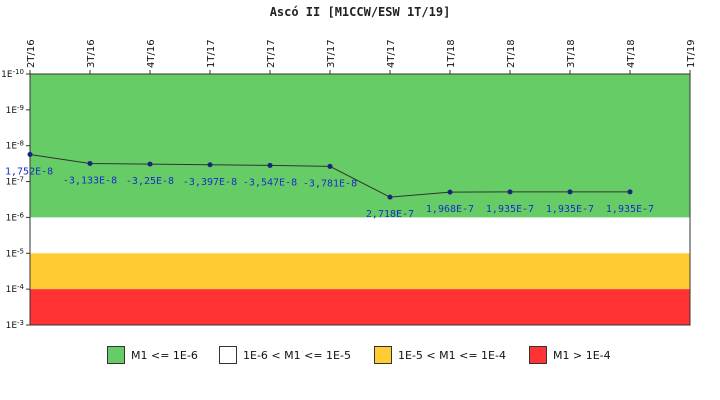  Describe the element at coordinates (164, 355) in the screenshot. I see `legend-label: M1 <= 1E-6` at that location.